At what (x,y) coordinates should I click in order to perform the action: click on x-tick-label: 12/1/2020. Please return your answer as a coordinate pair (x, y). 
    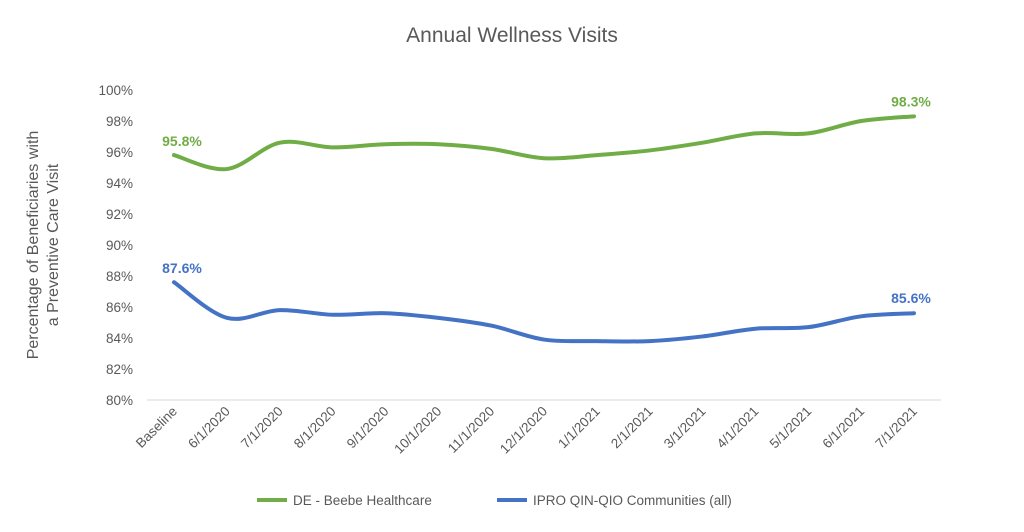
    Looking at the image, I should click on (523, 430).